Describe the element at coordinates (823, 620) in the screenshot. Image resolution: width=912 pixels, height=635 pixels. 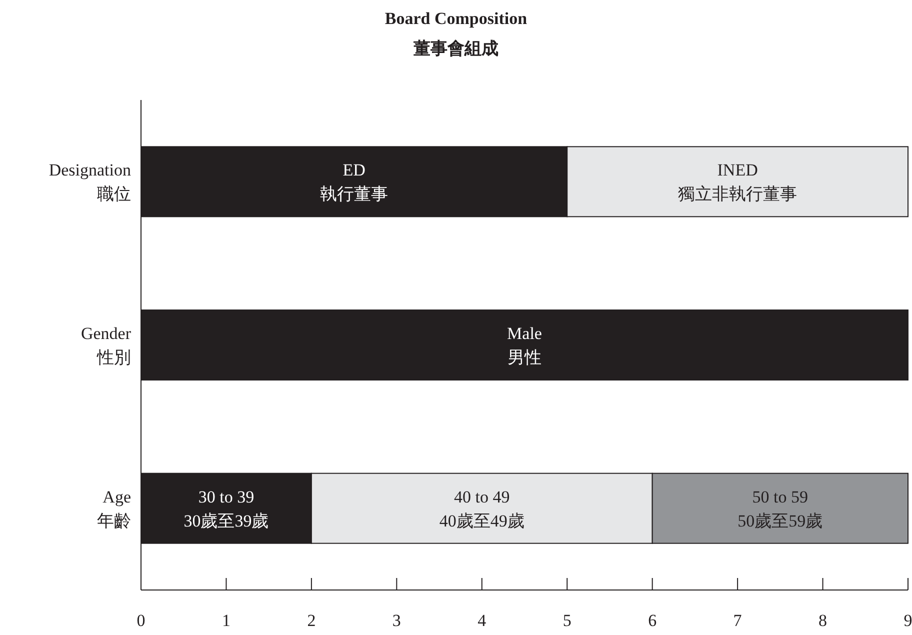
I see `x-tick-label: 8` at that location.